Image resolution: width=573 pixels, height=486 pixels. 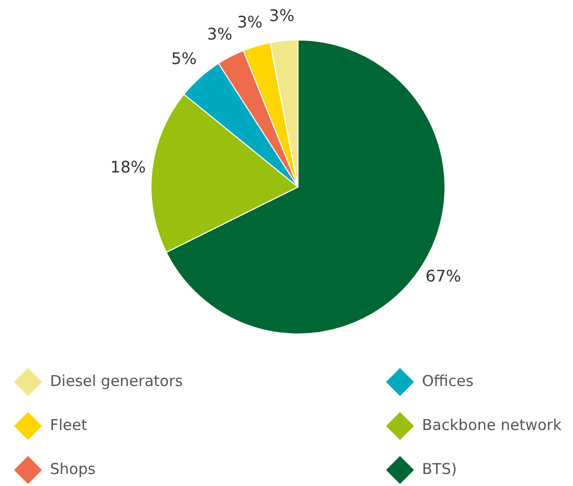 What do you see at coordinates (73, 469) in the screenshot?
I see `legend-label: Shops` at bounding box center [73, 469].